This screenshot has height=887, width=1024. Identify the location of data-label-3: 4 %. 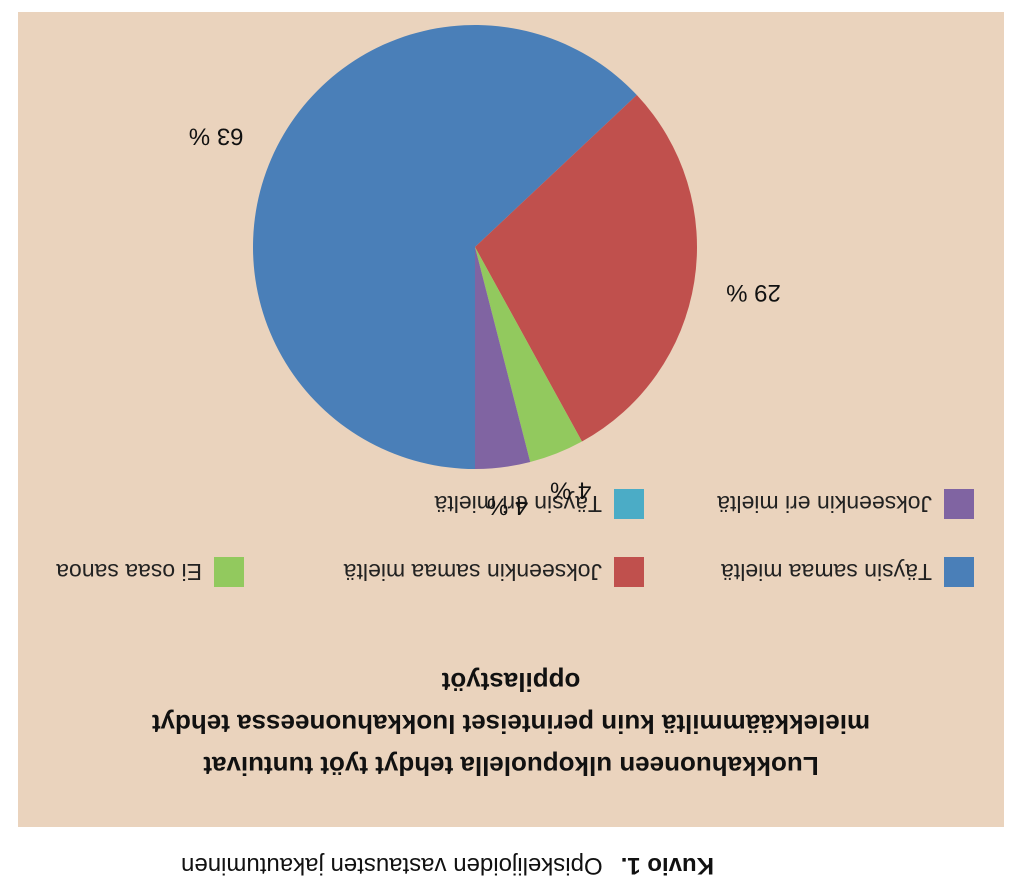
(507, 506).